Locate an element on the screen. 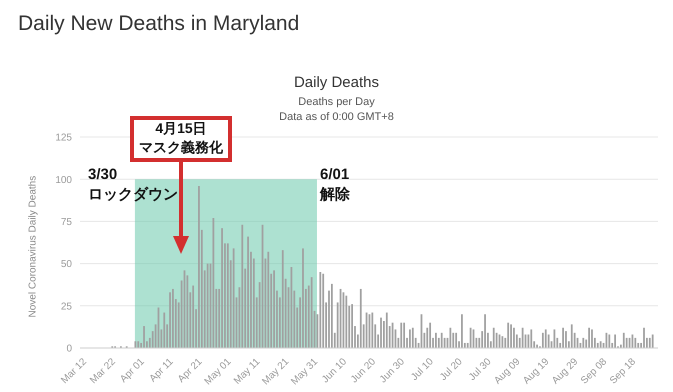 Image resolution: width=673 pixels, height=392 pixels. x-tick-label: Apr 01 is located at coordinates (133, 370).